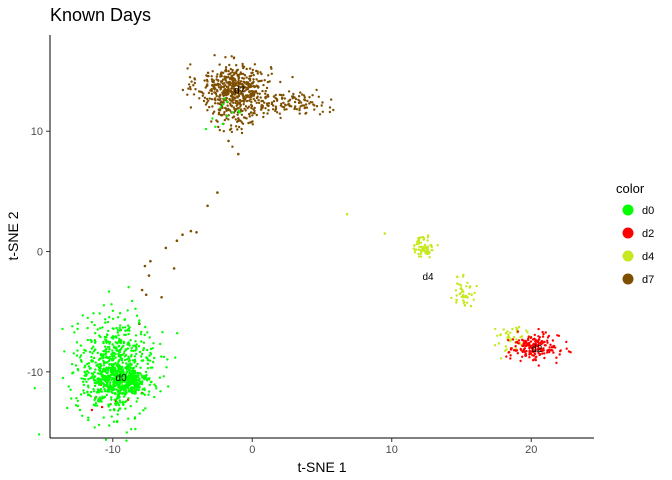  I want to click on cluster-label-d4: d4, so click(428, 277).